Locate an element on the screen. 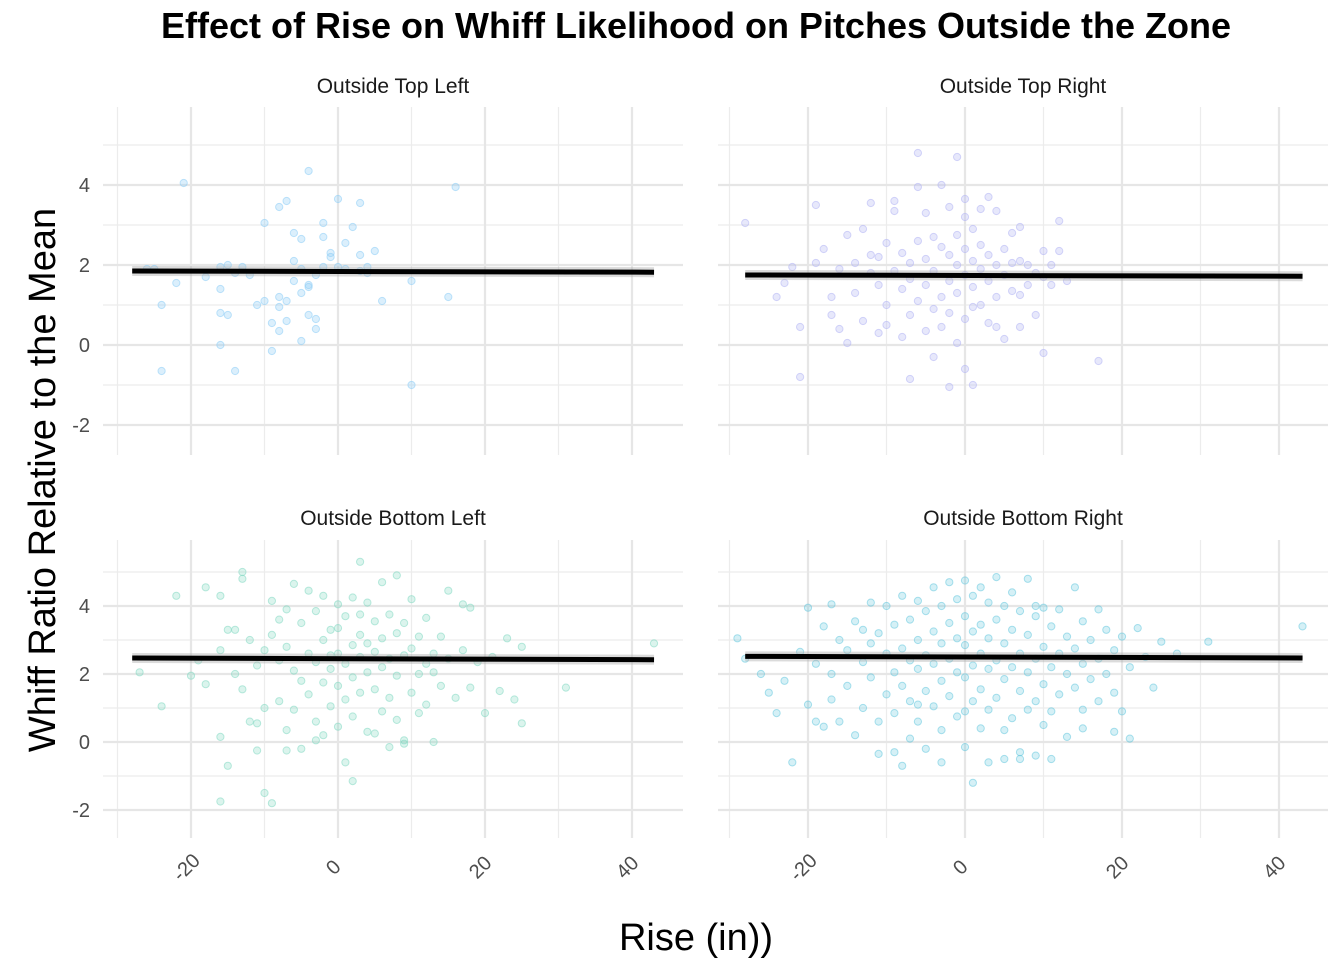  y-tick-label: 4 is located at coordinates (84, 186).